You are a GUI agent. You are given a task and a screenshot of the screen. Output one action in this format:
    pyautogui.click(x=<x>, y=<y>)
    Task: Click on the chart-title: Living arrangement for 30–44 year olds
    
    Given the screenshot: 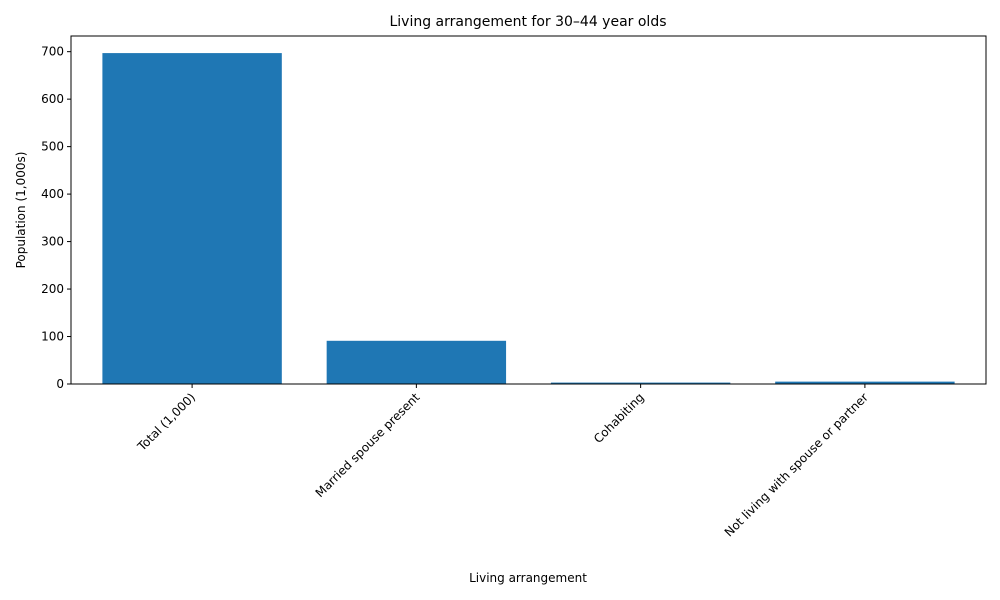 What is the action you would take?
    pyautogui.click(x=527, y=22)
    